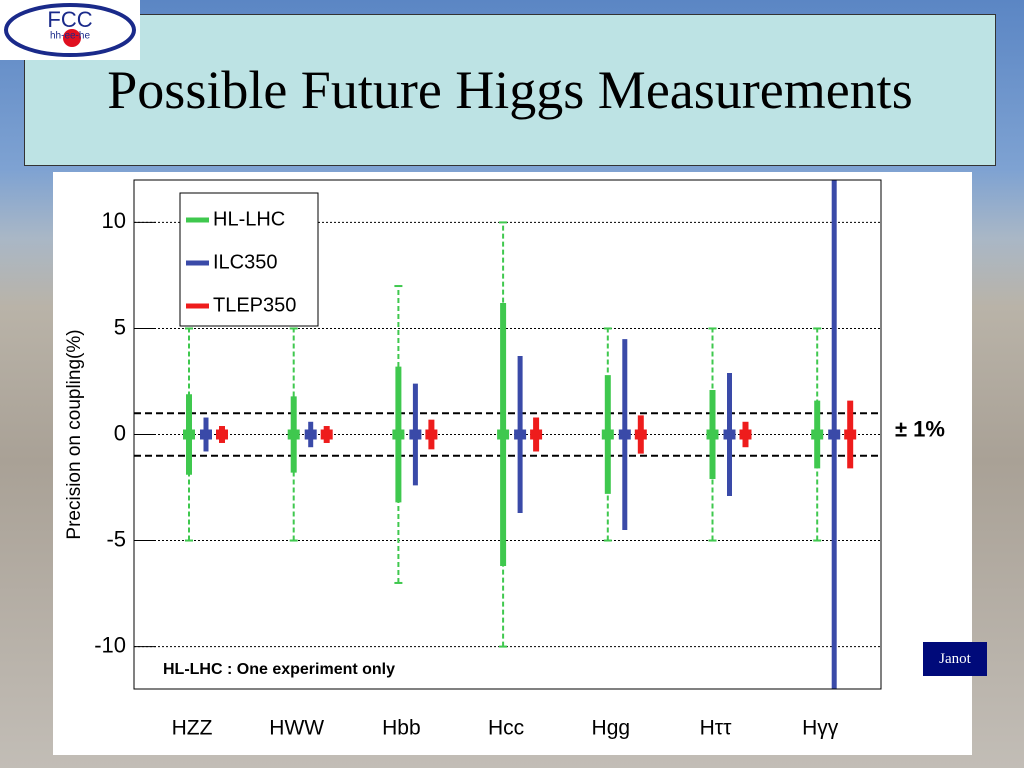  Describe the element at coordinates (192, 728) in the screenshot. I see `x-tick-label: HZZ` at that location.